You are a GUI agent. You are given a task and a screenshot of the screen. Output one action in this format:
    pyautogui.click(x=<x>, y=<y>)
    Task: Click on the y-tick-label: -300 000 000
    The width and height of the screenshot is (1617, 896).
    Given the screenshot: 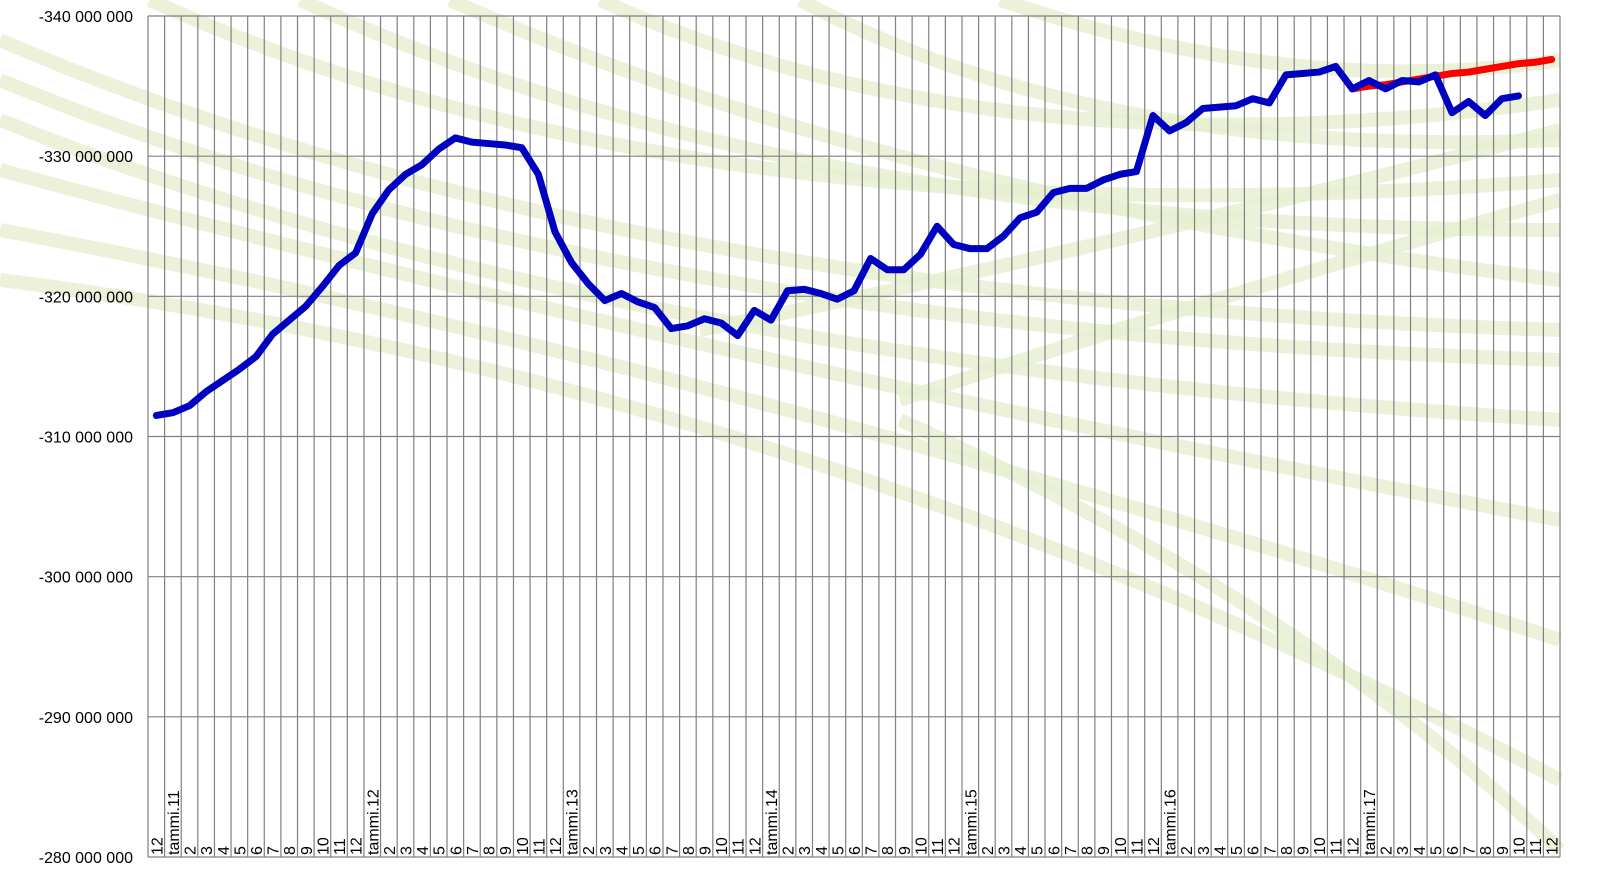 What is the action you would take?
    pyautogui.click(x=86, y=578)
    